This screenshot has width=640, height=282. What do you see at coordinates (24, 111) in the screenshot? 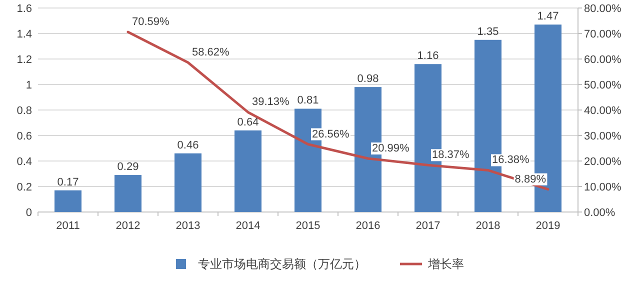
I see `y-tick-label: 0.8` at bounding box center [24, 111].